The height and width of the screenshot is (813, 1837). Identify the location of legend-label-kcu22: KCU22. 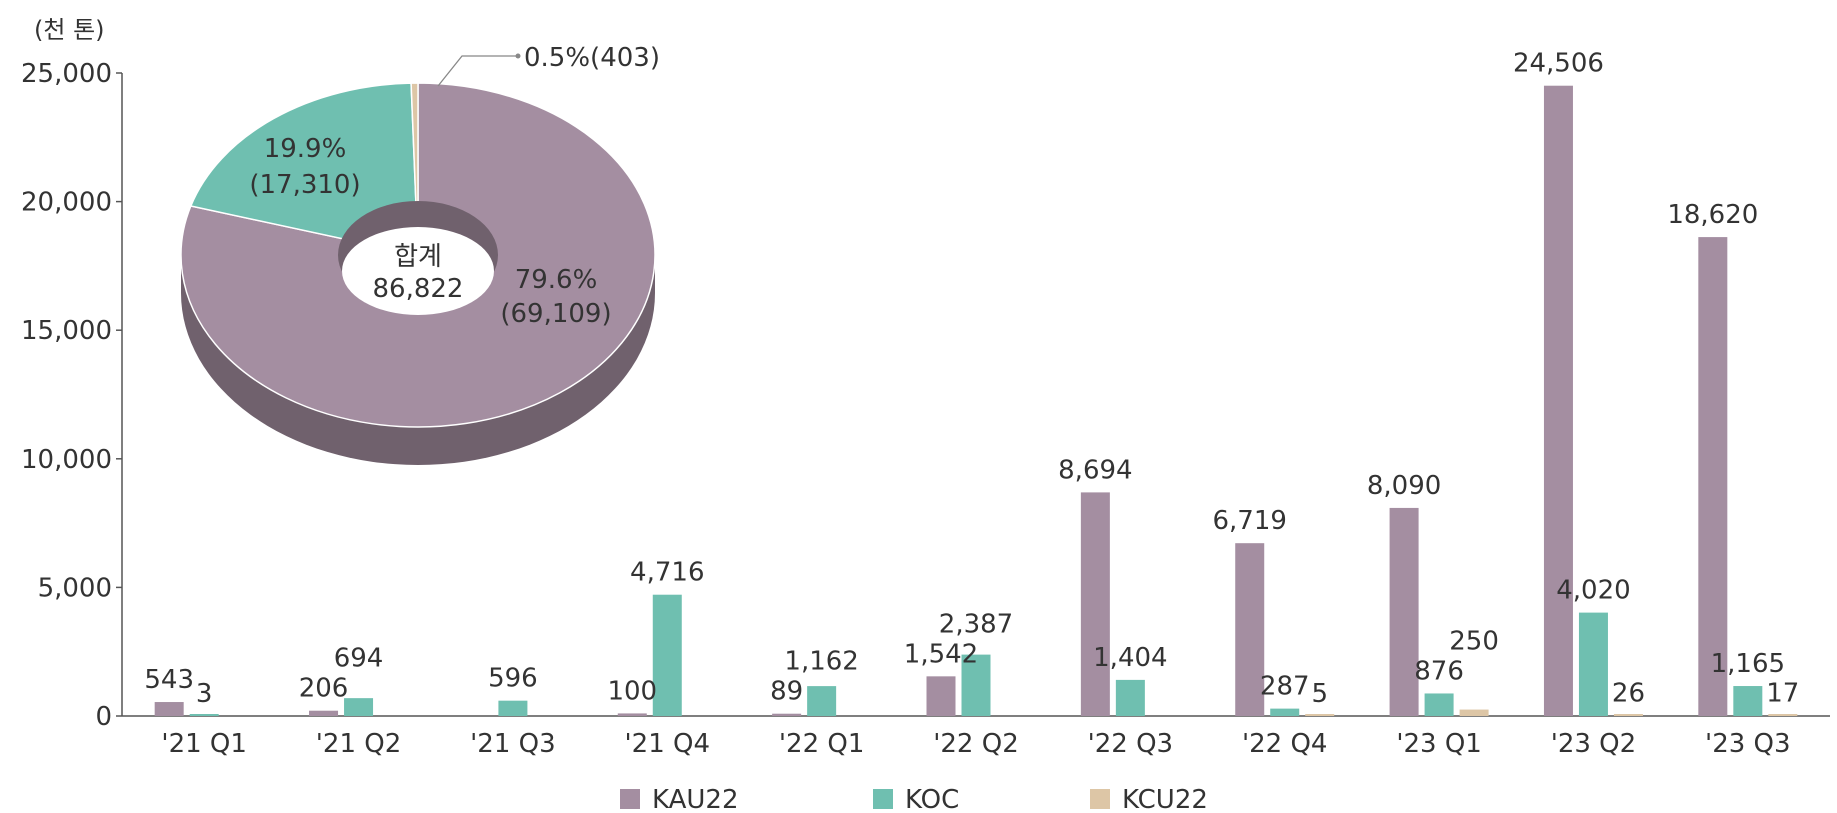
(1165, 799).